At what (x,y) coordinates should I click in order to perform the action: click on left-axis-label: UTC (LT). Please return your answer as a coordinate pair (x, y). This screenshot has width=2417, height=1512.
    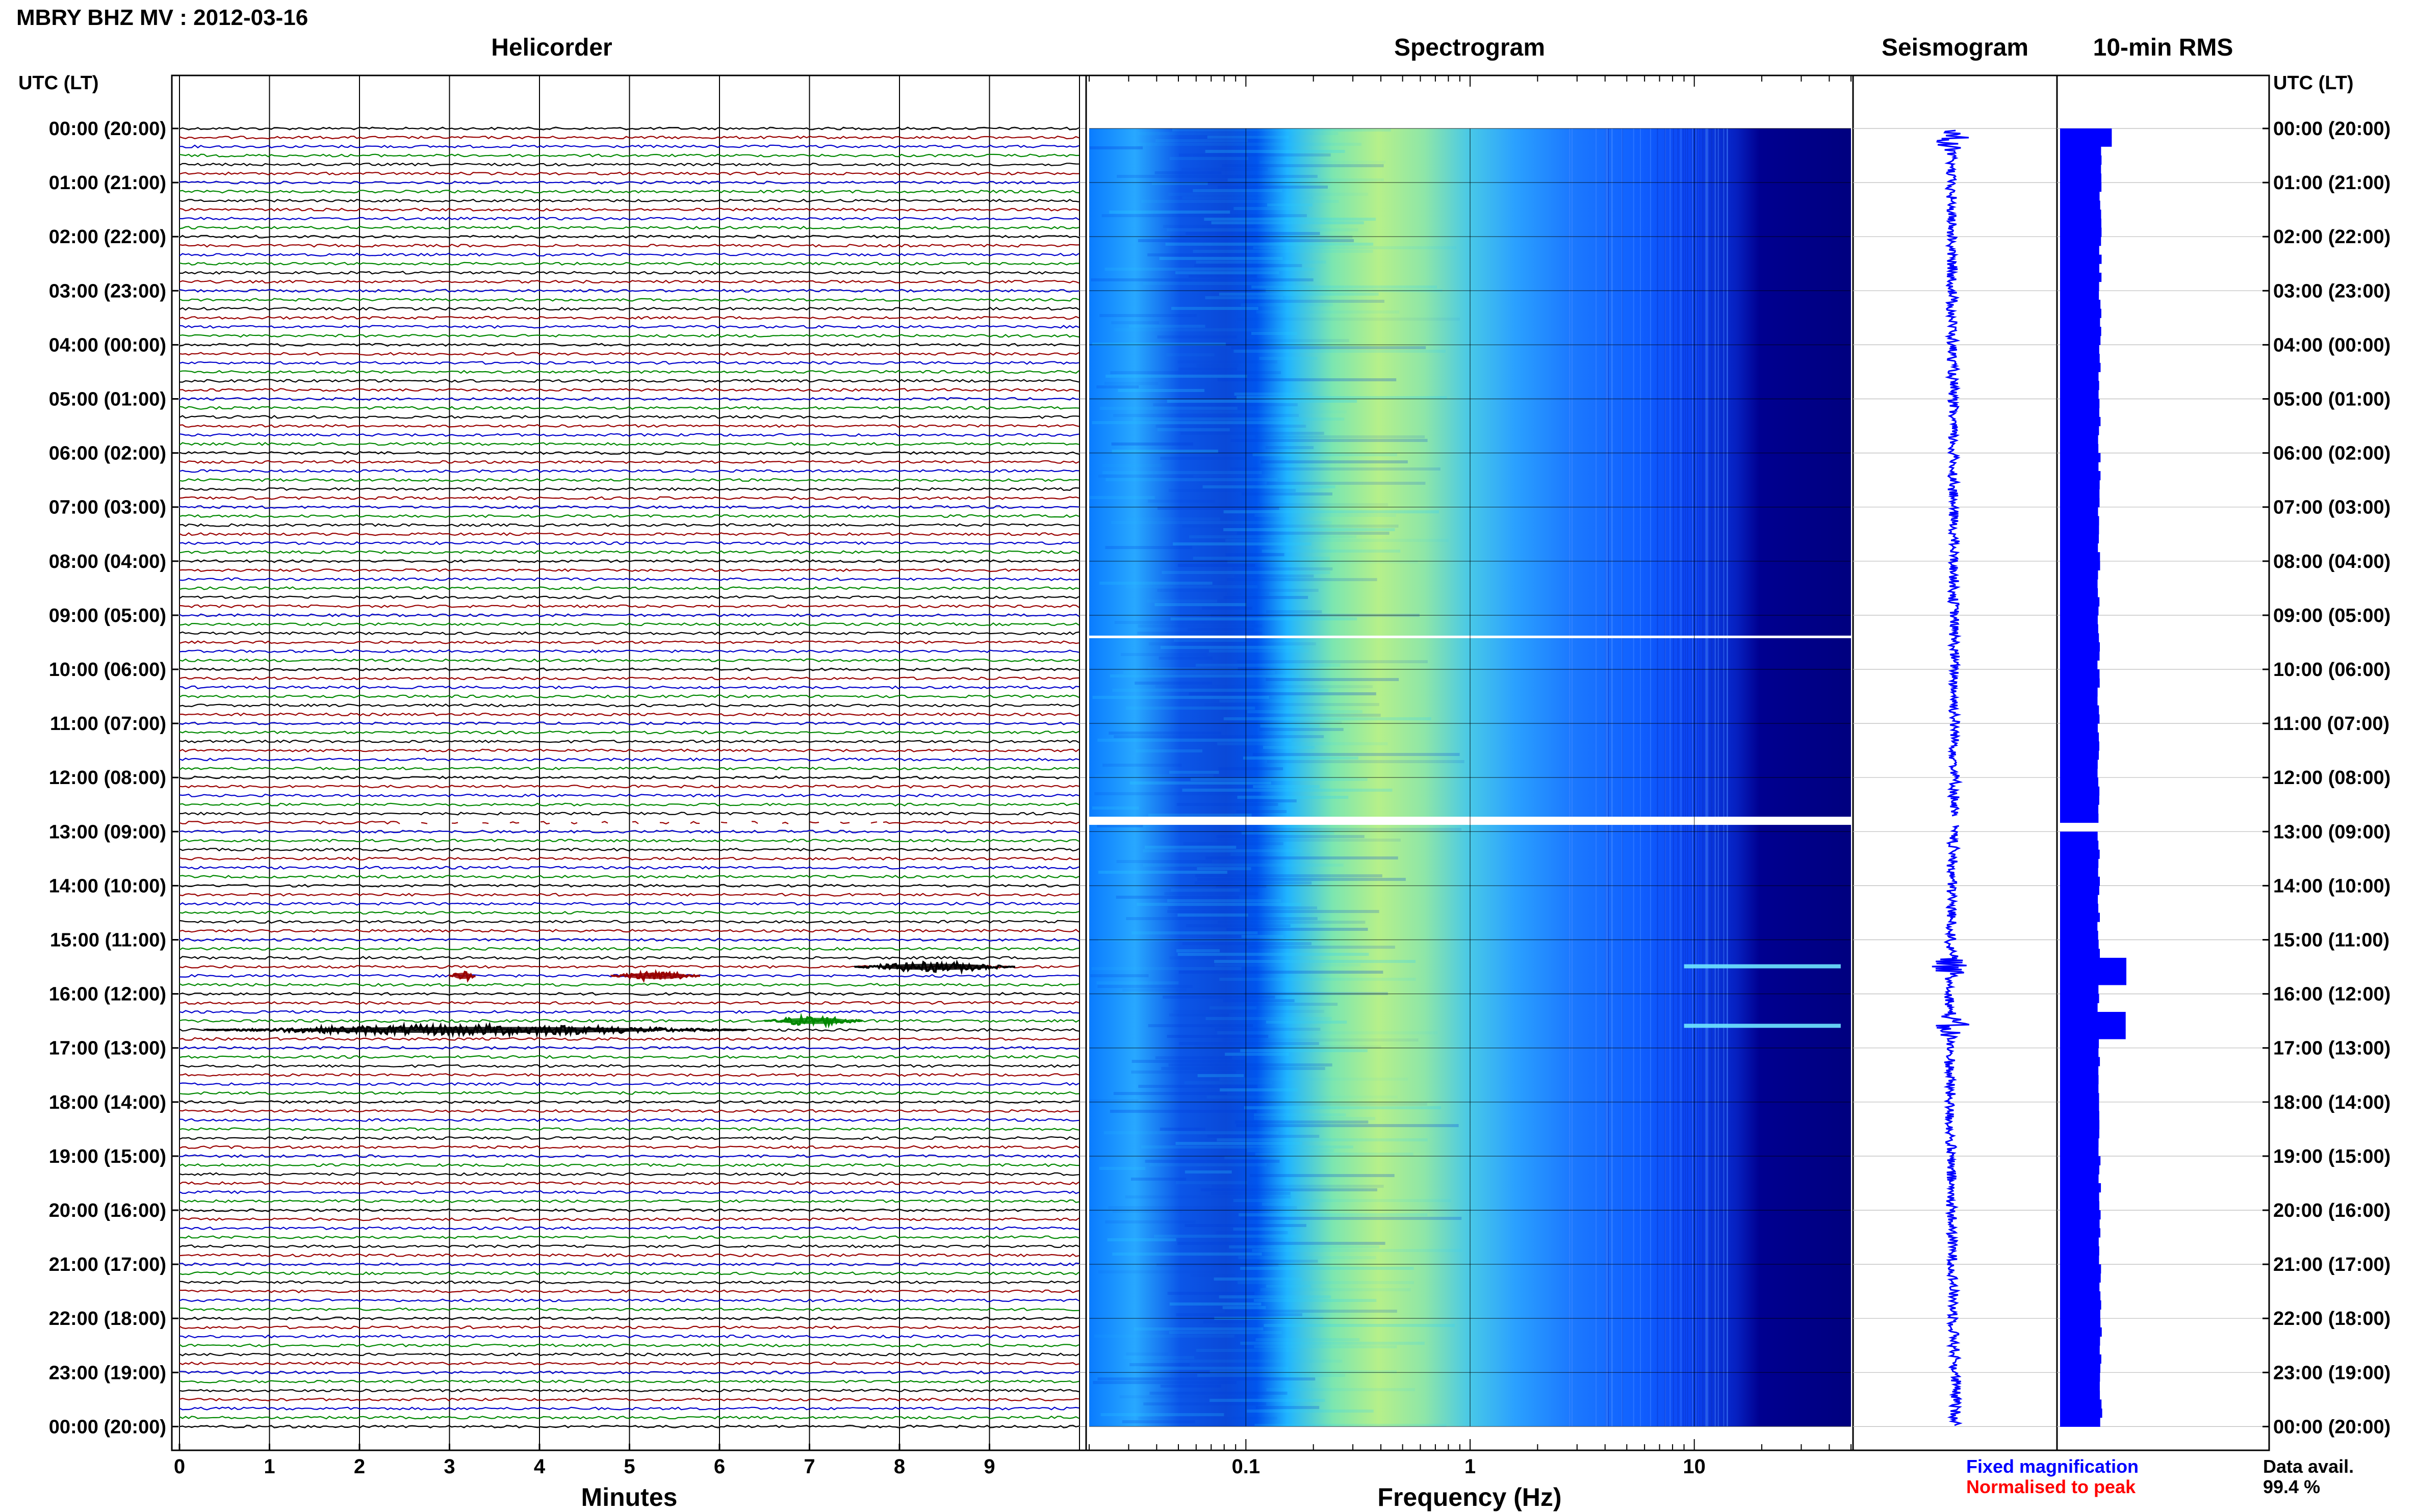
    Looking at the image, I should click on (58, 83).